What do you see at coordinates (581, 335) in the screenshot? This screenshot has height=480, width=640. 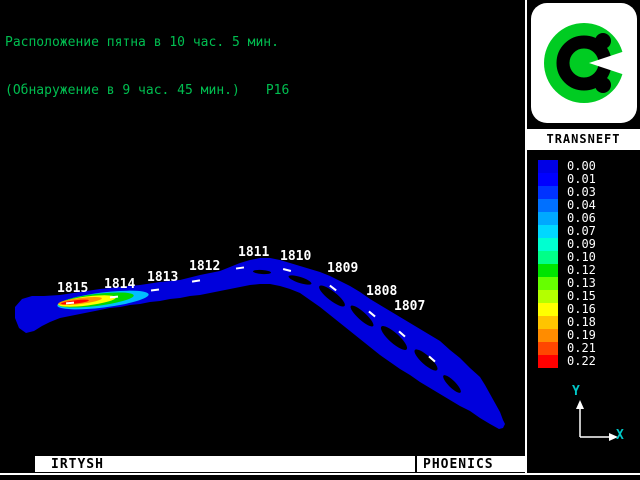 I see `legend-value: 0.19` at bounding box center [581, 335].